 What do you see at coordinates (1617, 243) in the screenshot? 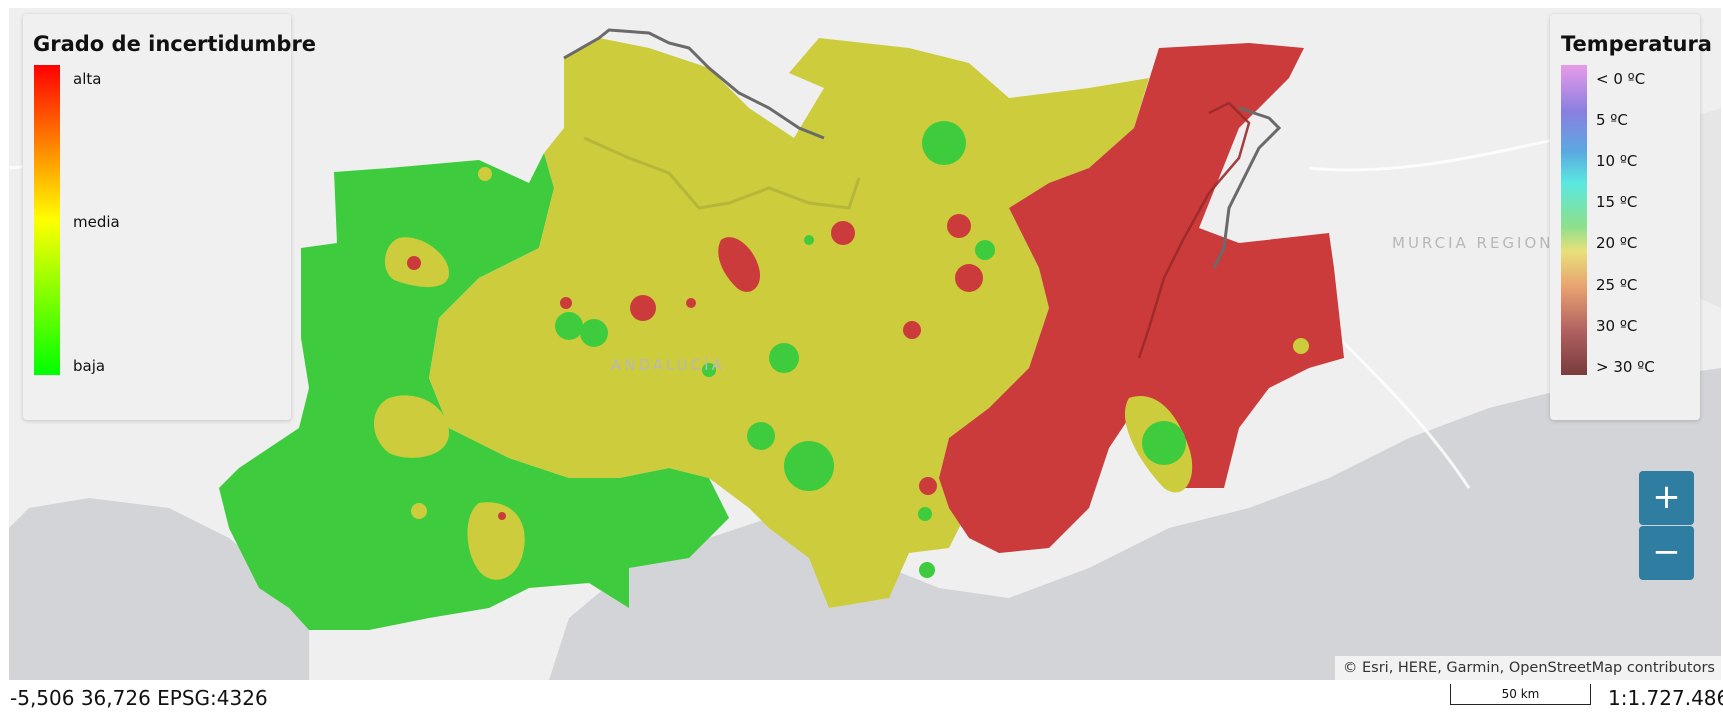
I see `temperature-label-4: 20 ºC` at bounding box center [1617, 243].